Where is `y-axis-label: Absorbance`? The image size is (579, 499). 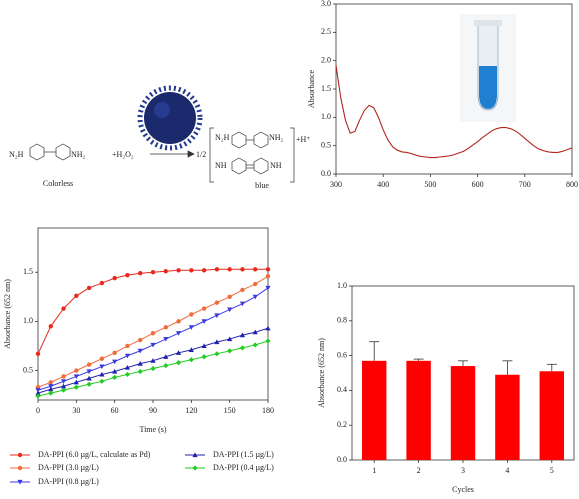
y-axis-label: Absorbance is located at coordinates (311, 88).